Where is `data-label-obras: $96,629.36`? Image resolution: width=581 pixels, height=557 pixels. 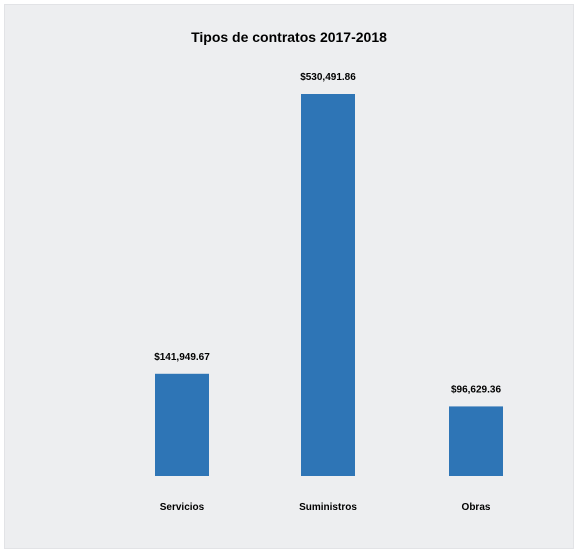
data-label-obras: $96,629.36 is located at coordinates (476, 389).